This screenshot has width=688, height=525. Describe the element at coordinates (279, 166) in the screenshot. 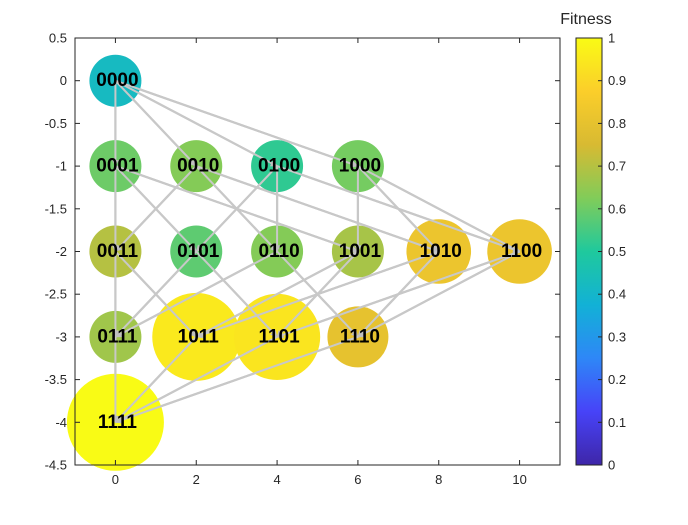

I see `node-label-0100: 0100` at that location.